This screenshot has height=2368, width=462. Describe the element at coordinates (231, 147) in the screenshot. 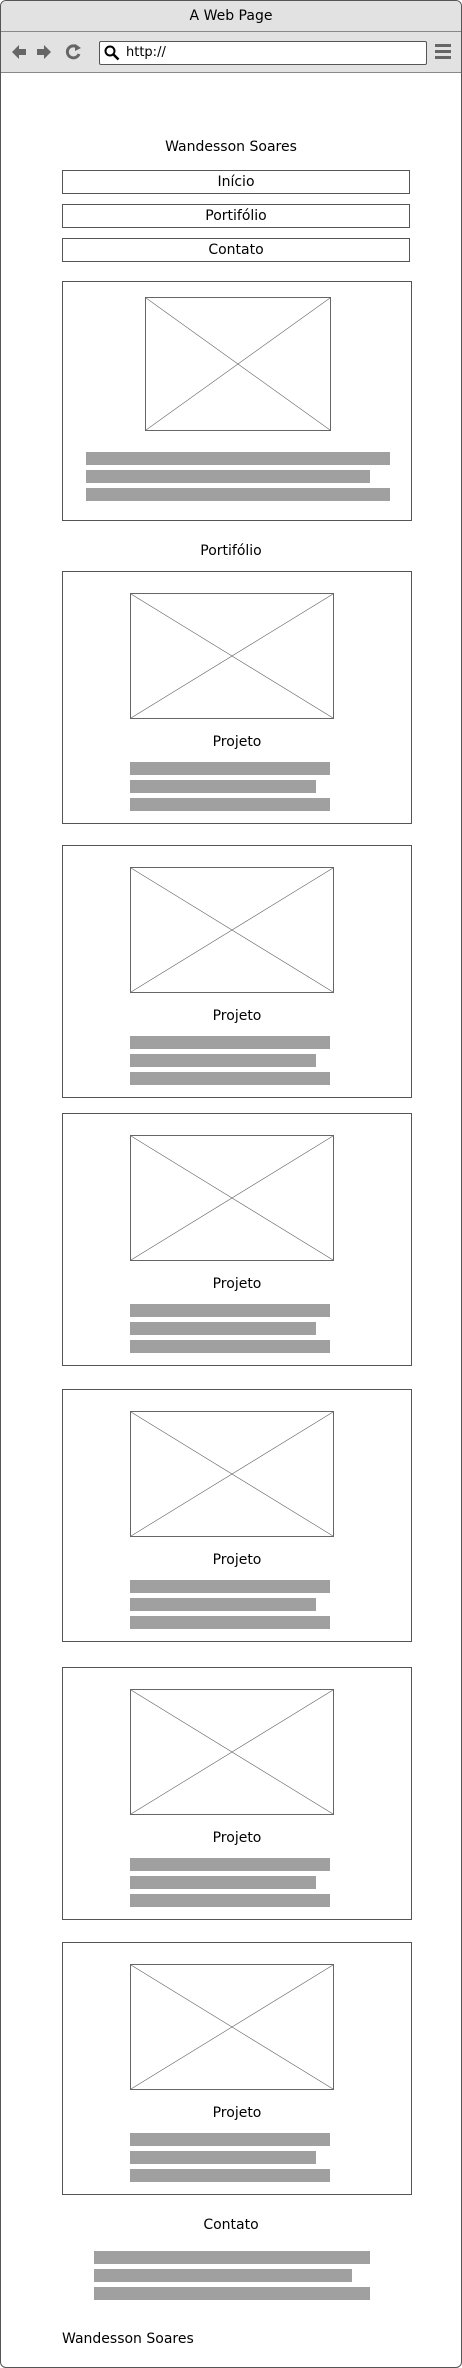

I see `header-name: Wandesson Soares` at that location.